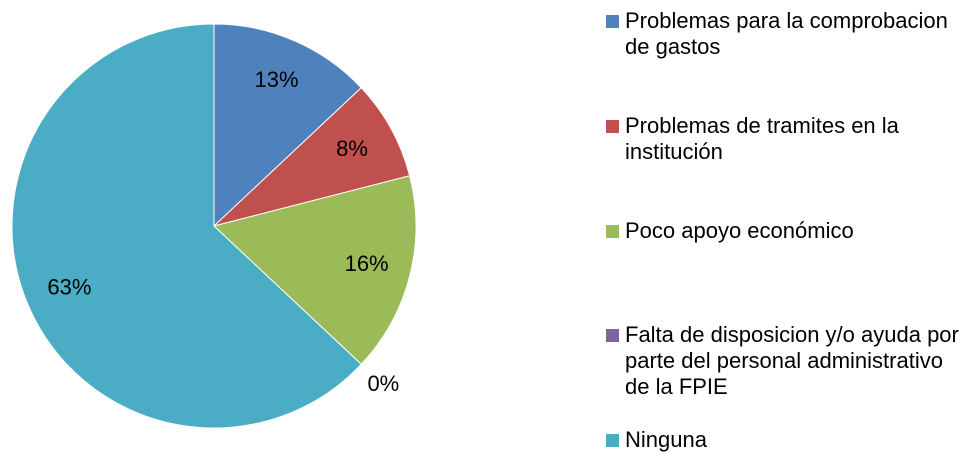  Describe the element at coordinates (367, 263) in the screenshot. I see `data-label: 16%` at that location.